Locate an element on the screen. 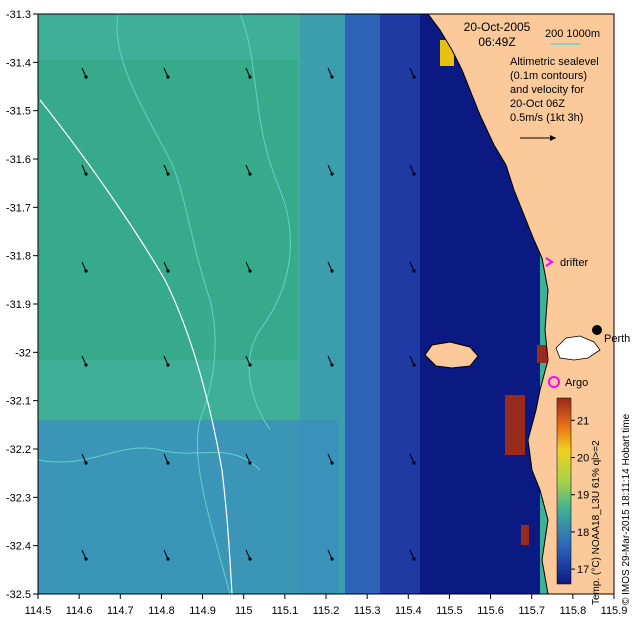  lon-tick-label: 115.9 is located at coordinates (614, 611).